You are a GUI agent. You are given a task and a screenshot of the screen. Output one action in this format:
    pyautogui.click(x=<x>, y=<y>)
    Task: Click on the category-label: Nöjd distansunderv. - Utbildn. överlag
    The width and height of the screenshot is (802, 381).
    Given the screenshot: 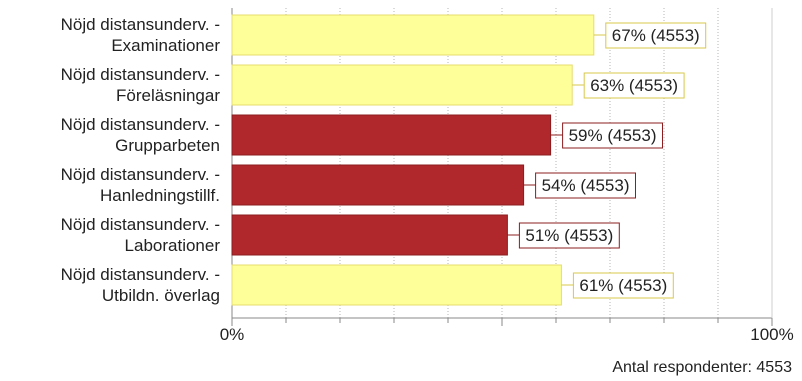 What is the action you would take?
    pyautogui.click(x=140, y=285)
    